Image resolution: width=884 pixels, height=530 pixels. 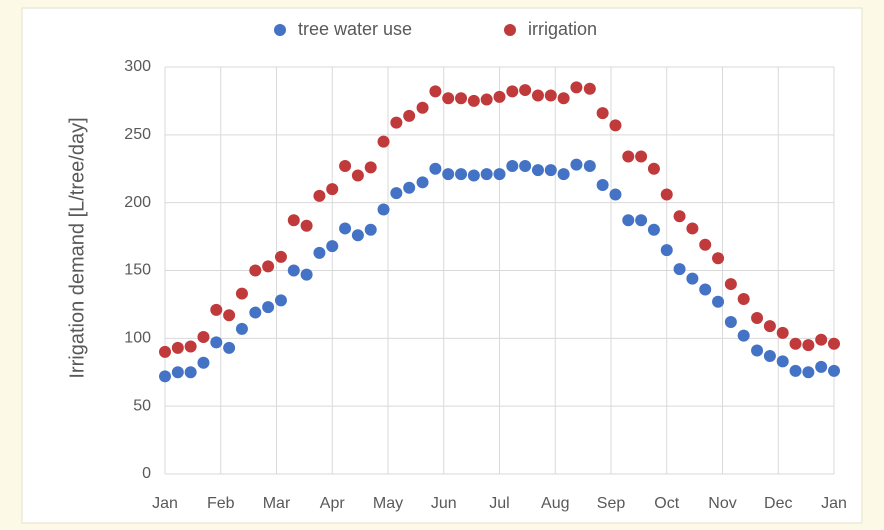 I want to click on x-tick-label: Feb, so click(x=221, y=503).